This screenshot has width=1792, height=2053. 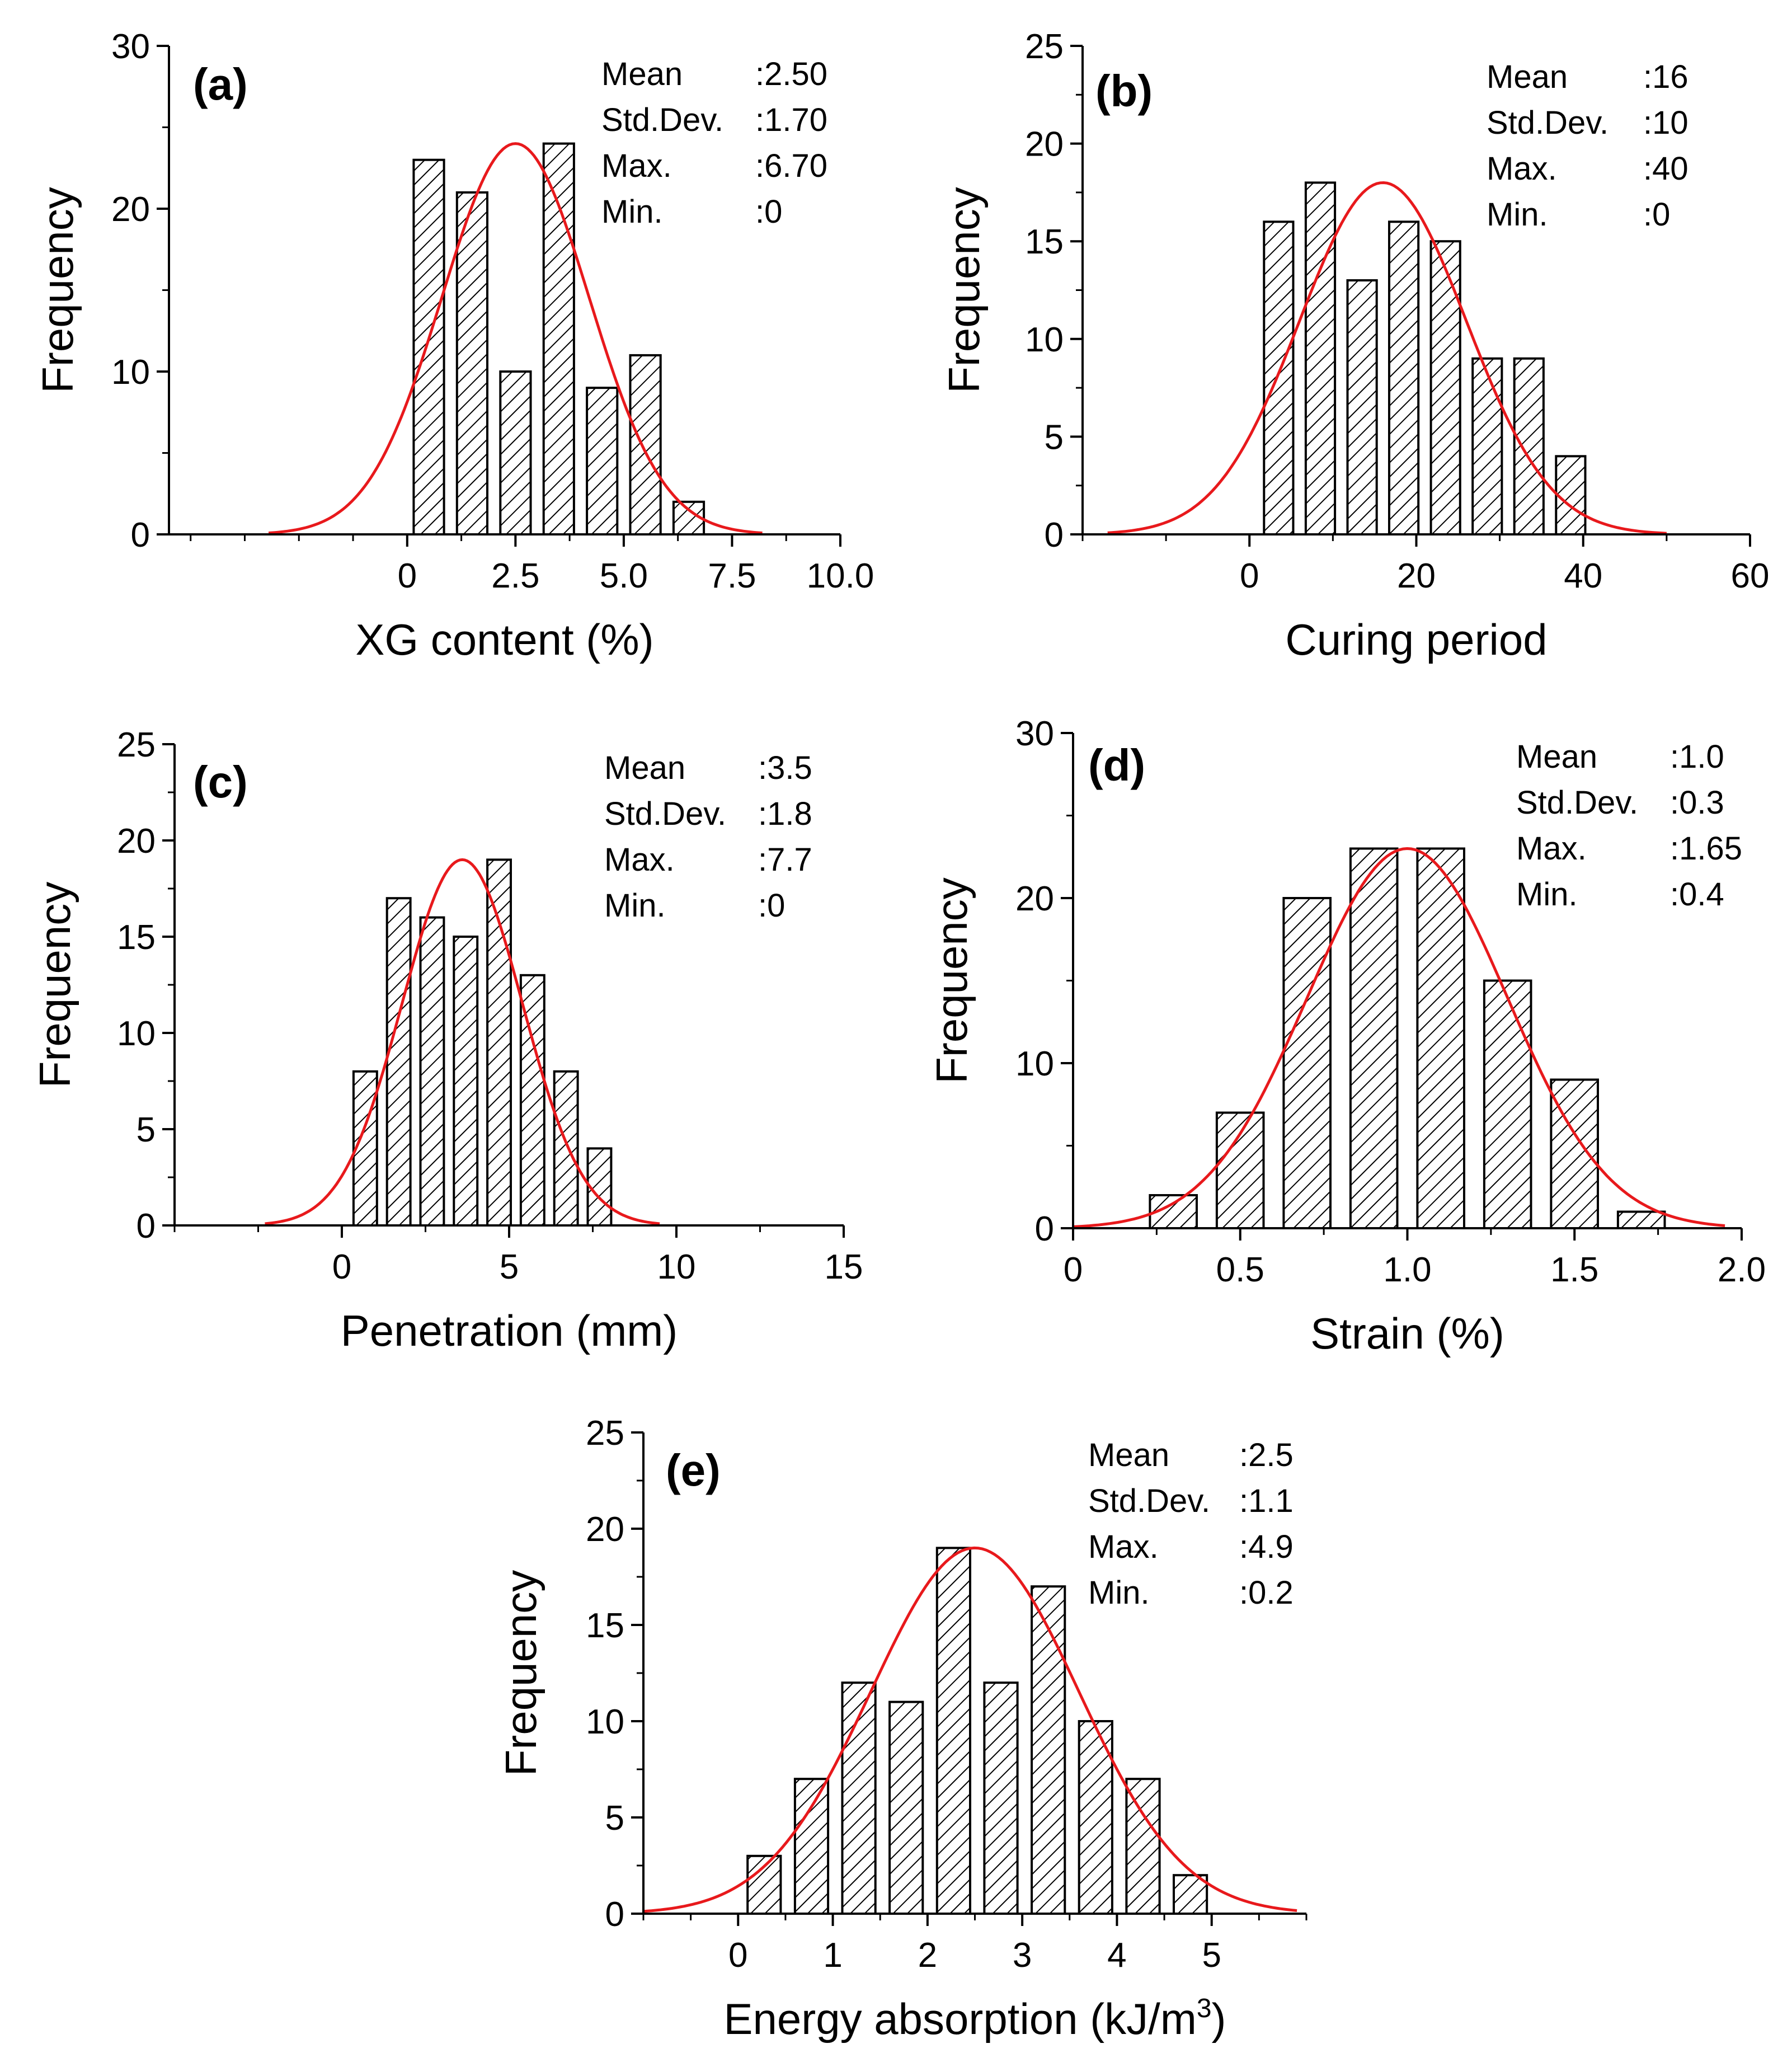 I want to click on x-tick-label: 40, so click(x=1583, y=576).